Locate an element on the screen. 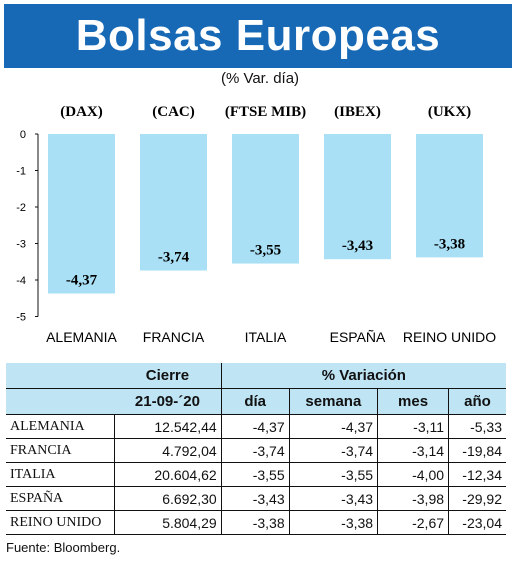 The width and height of the screenshot is (520, 562). cell-mes: -4,00 is located at coordinates (413, 474).